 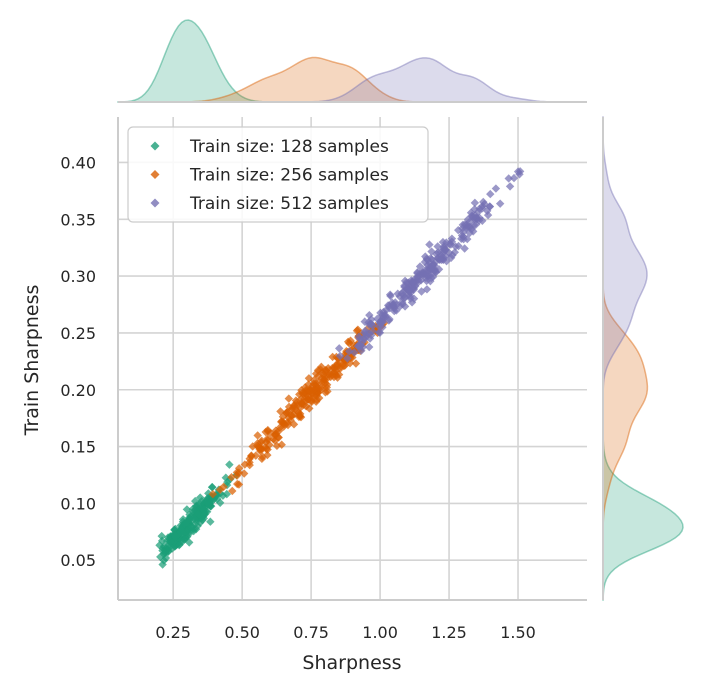 What do you see at coordinates (173, 632) in the screenshot?
I see `x-tick-label: 0.25` at bounding box center [173, 632].